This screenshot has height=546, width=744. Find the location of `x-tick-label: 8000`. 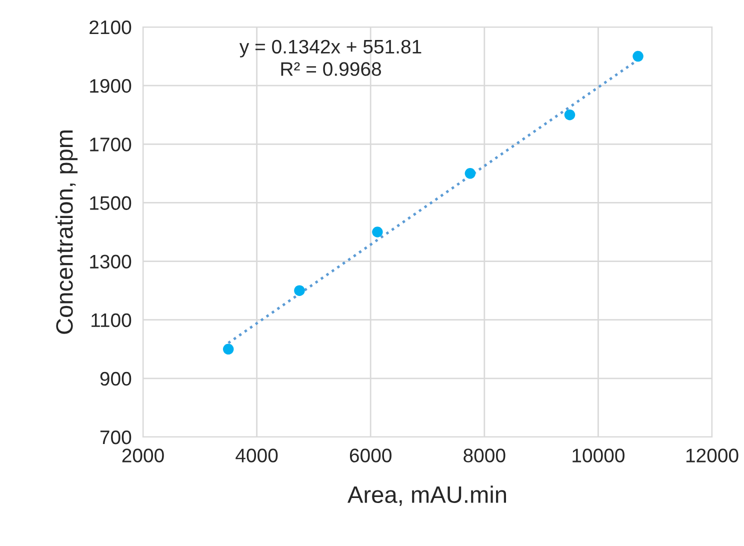

x-tick-label: 8000 is located at coordinates (485, 455).